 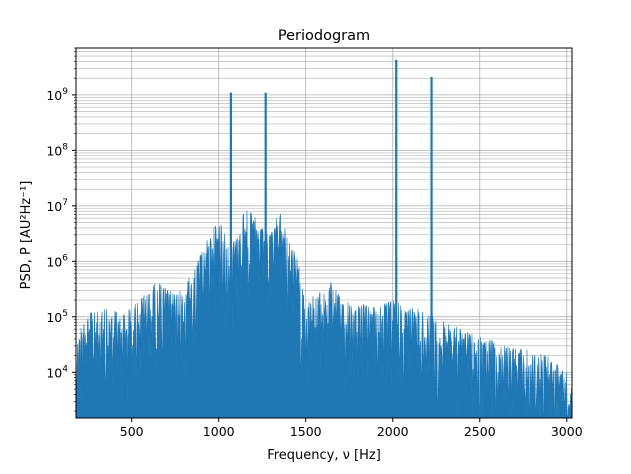 I want to click on x-tick-label: 500, so click(x=132, y=431).